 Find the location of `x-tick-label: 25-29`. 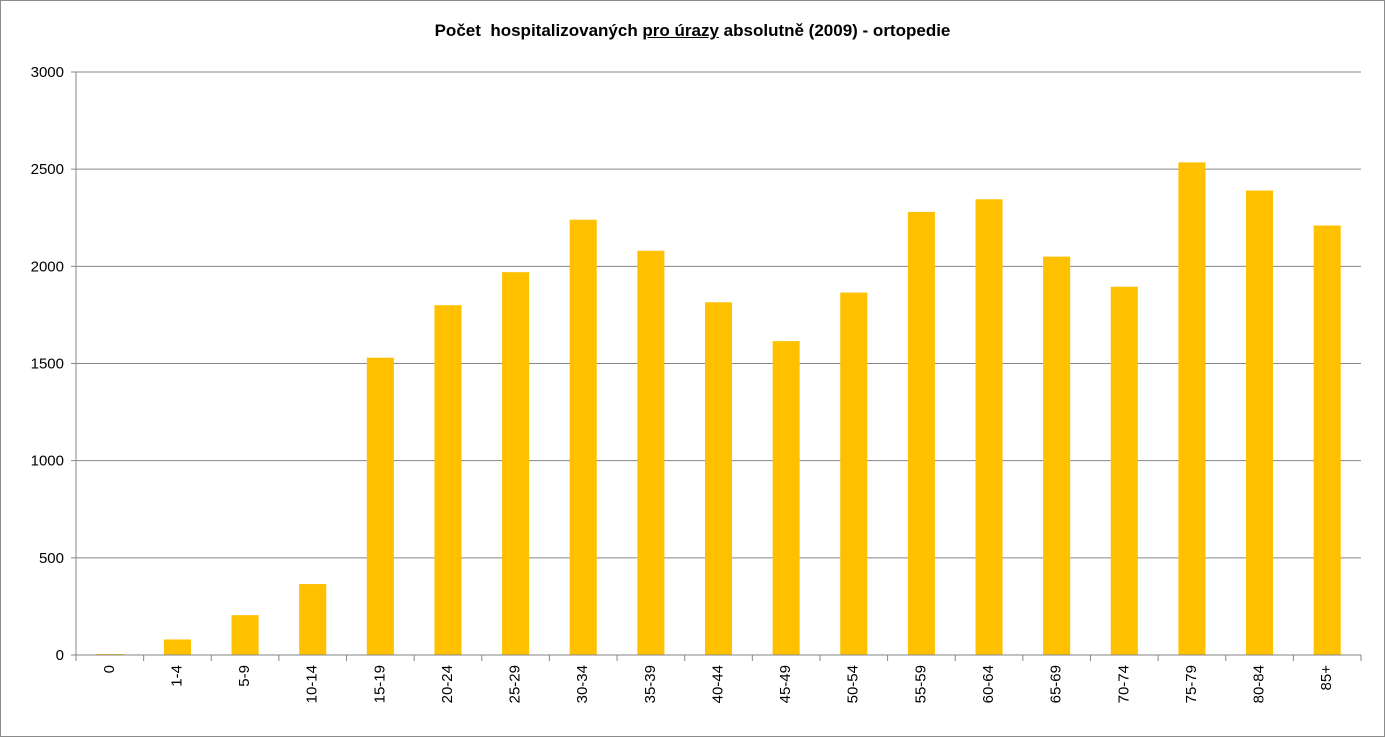

x-tick-label: 25-29 is located at coordinates (515, 684).